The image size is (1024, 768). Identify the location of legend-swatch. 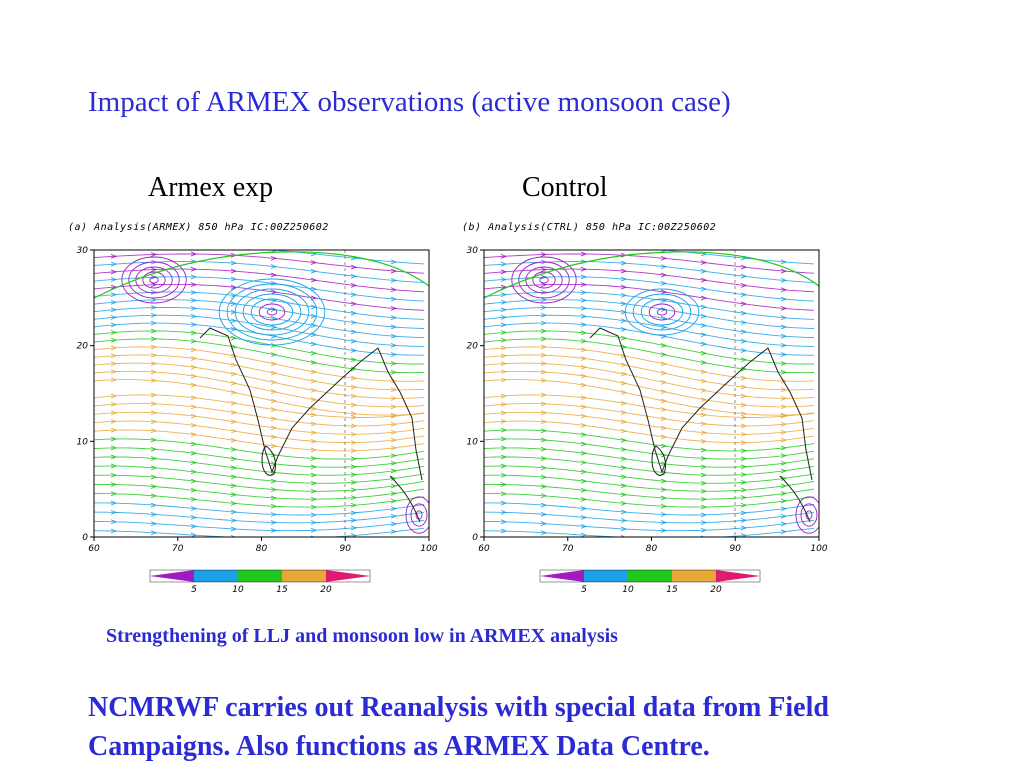
(738, 576).